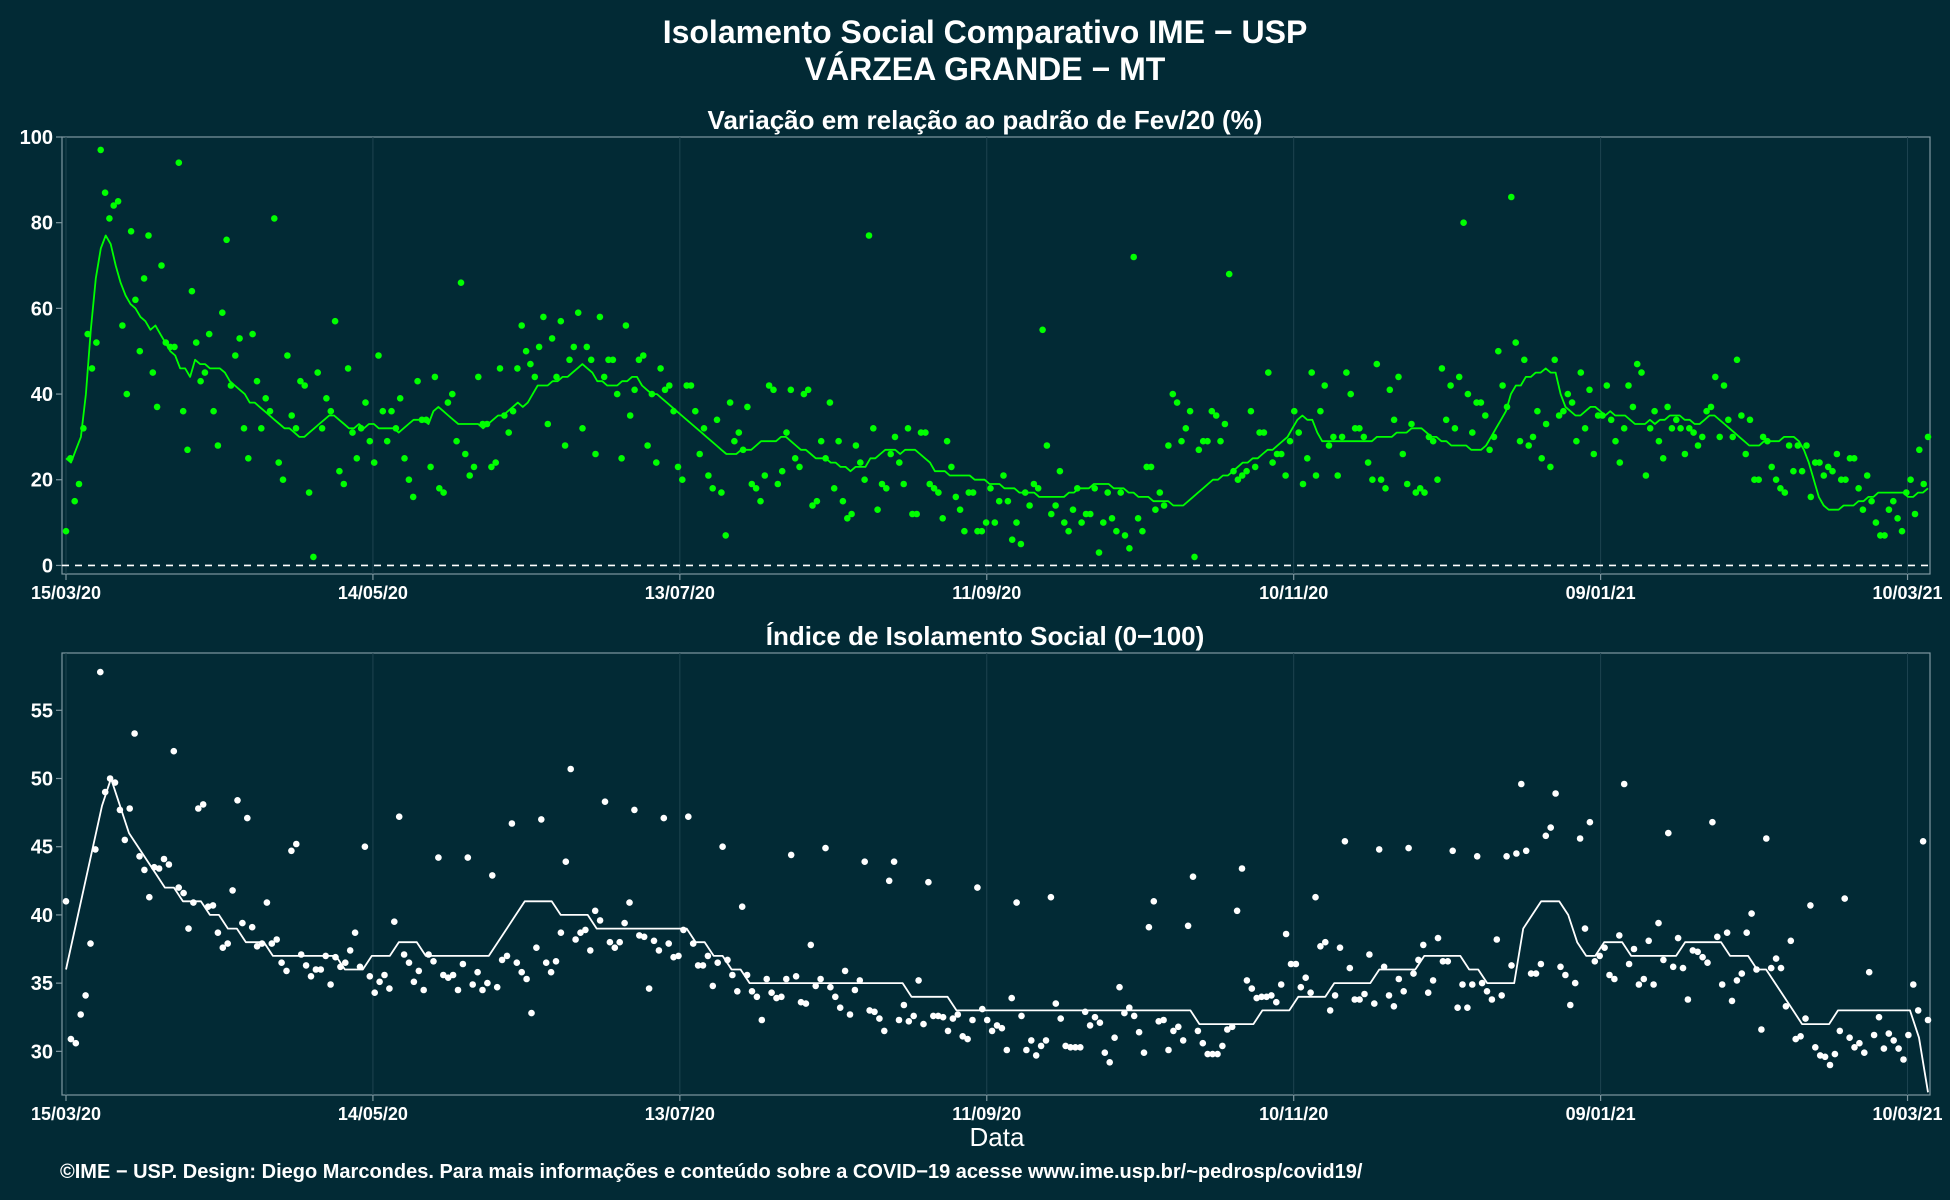  Describe the element at coordinates (42, 309) in the screenshot. I see `y-tick-label-60: 60` at that location.